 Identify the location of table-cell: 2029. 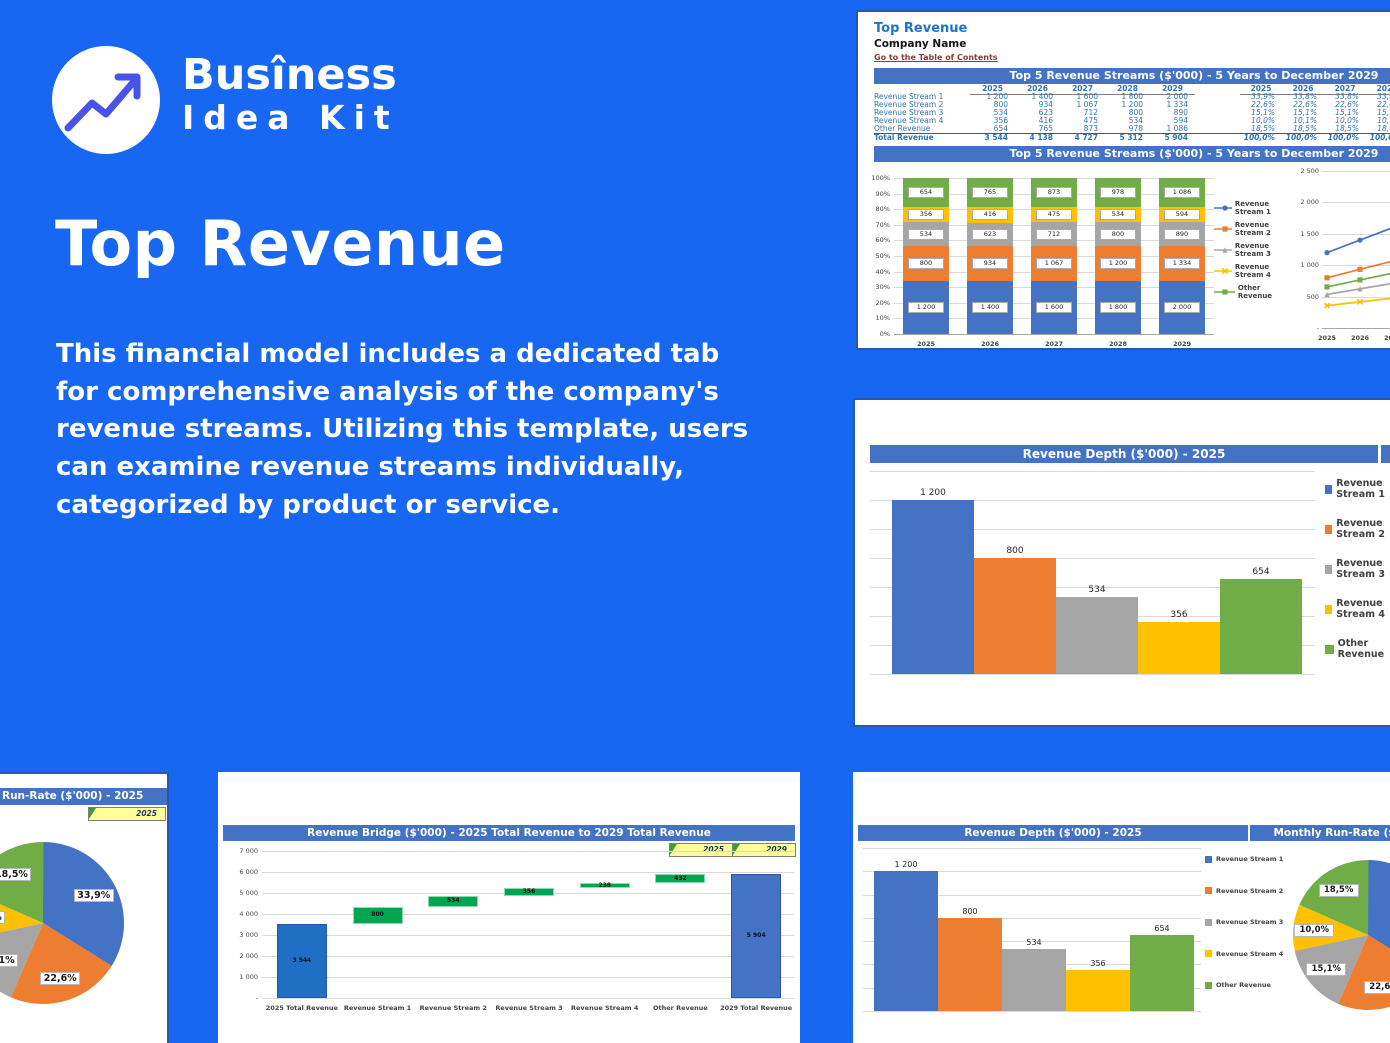
(1172, 90).